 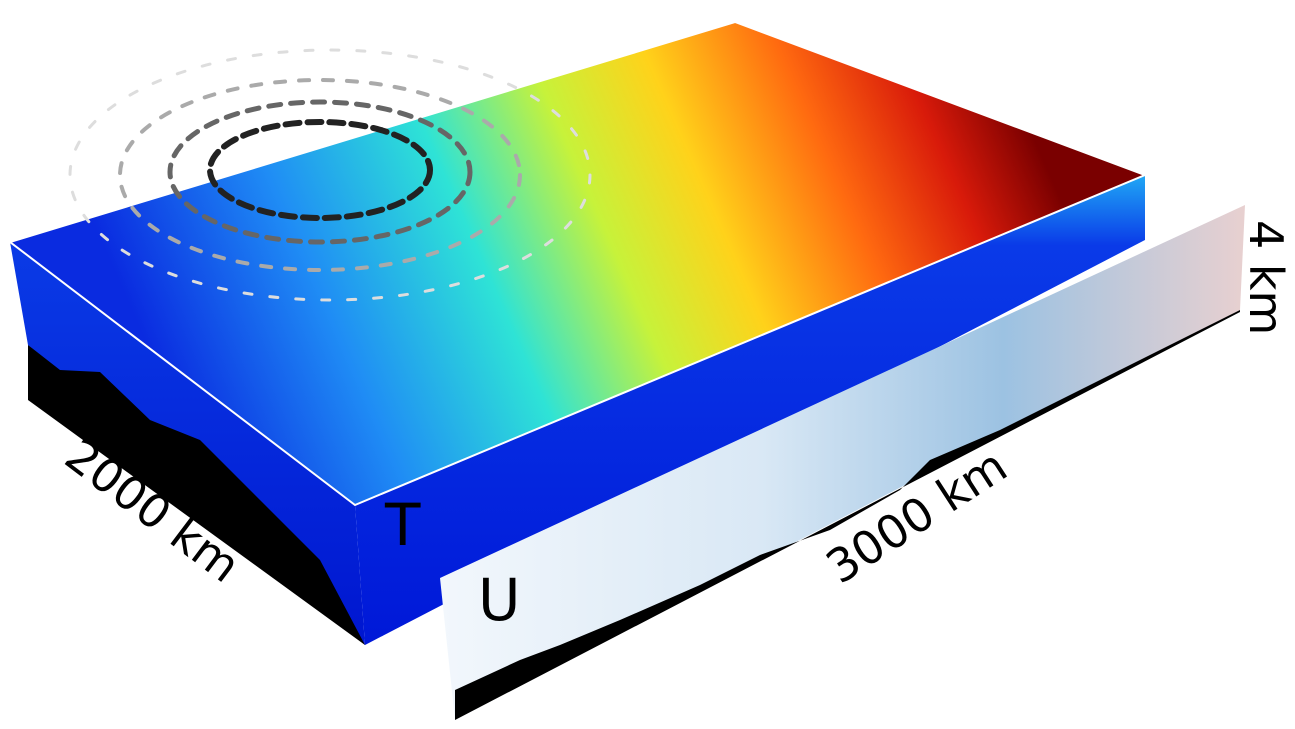 I want to click on depth-label: 4 km, so click(x=1266, y=277).